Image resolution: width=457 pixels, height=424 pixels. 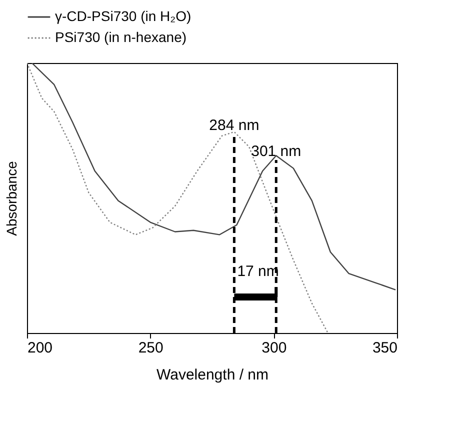 What do you see at coordinates (276, 151) in the screenshot?
I see `ref-line-label: 301 nm` at bounding box center [276, 151].